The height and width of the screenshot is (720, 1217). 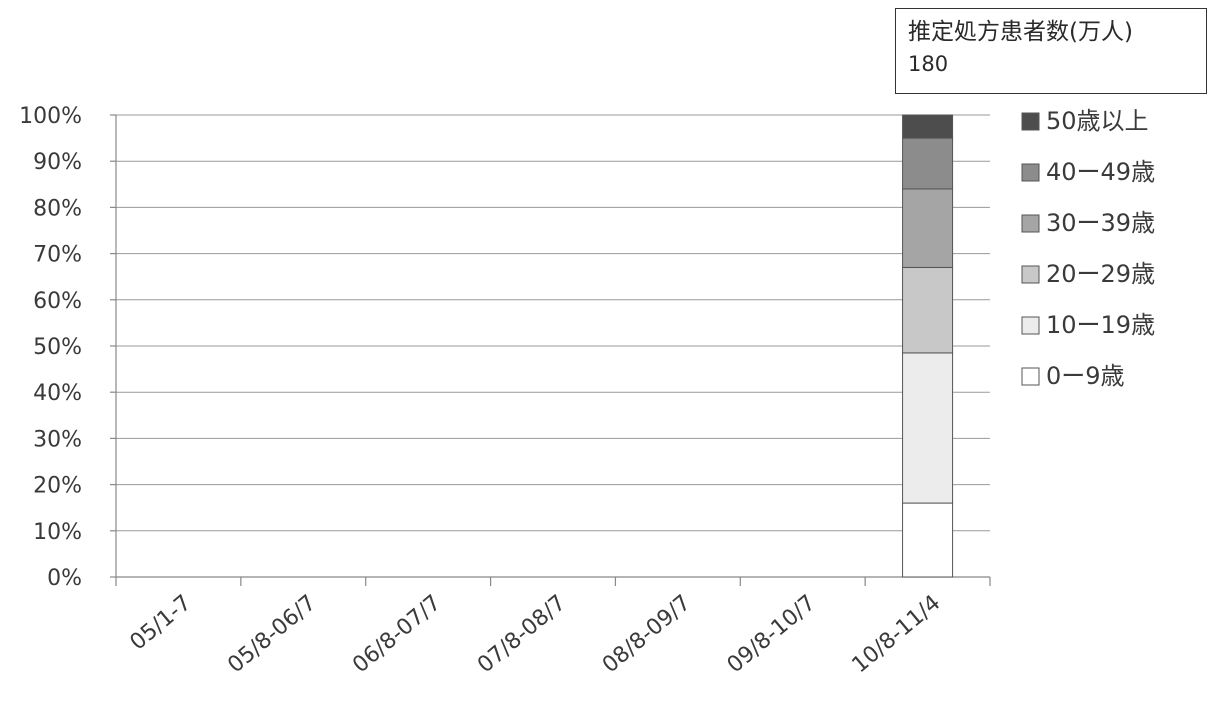 What do you see at coordinates (1100, 223) in the screenshot?
I see `legend-label: 30ー39歳` at bounding box center [1100, 223].